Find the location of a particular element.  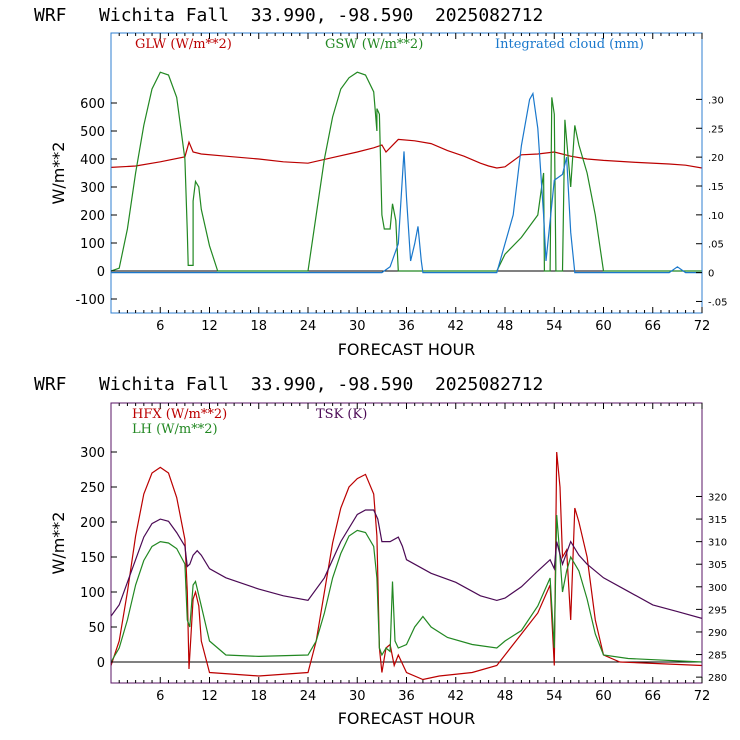

y2-tick-label: 0 is located at coordinates (711, 274).